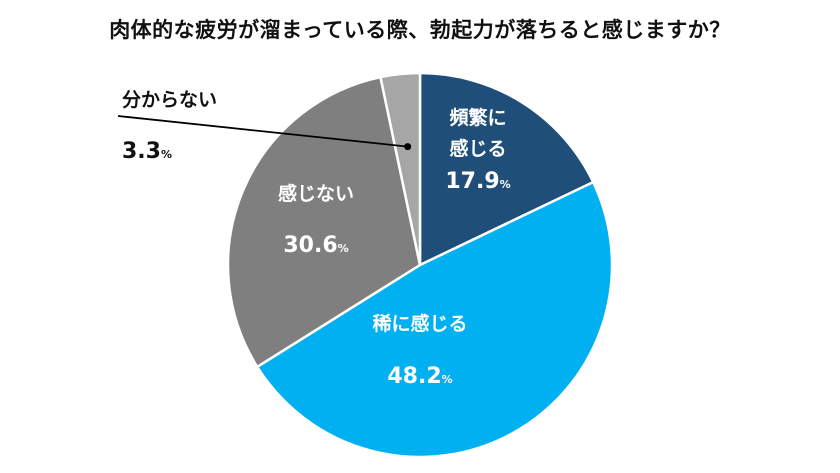  I want to click on slice-not-feel, so click(324, 222).